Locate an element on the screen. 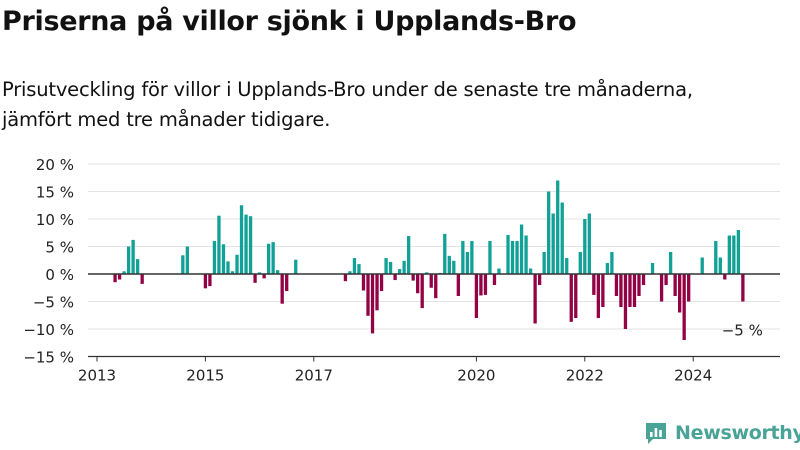 The image size is (800, 450). page-title: Priserna på villor sjönk i Upplands-Bro is located at coordinates (289, 21).